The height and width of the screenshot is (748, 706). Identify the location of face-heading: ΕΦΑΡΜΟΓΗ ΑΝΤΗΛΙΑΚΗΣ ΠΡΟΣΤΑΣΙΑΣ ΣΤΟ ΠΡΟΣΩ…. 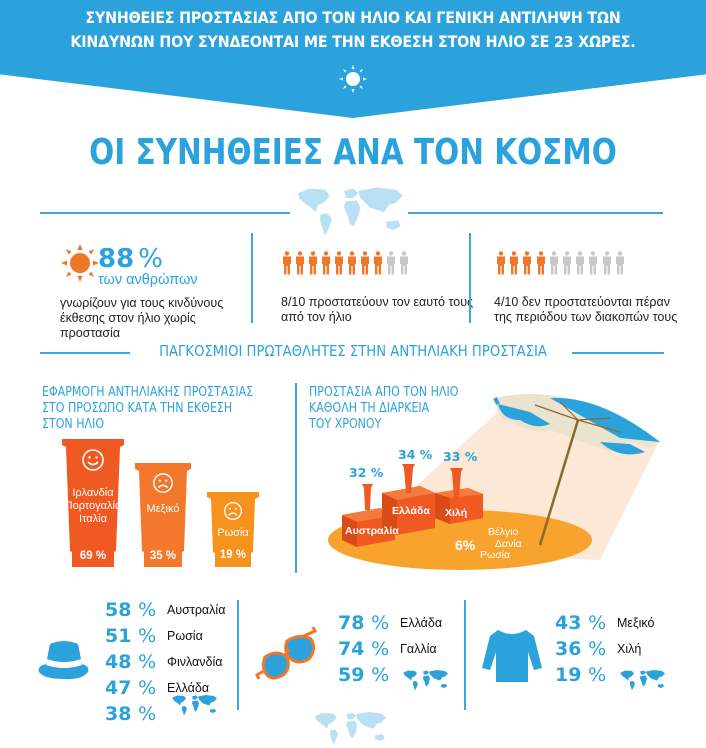
(148, 408).